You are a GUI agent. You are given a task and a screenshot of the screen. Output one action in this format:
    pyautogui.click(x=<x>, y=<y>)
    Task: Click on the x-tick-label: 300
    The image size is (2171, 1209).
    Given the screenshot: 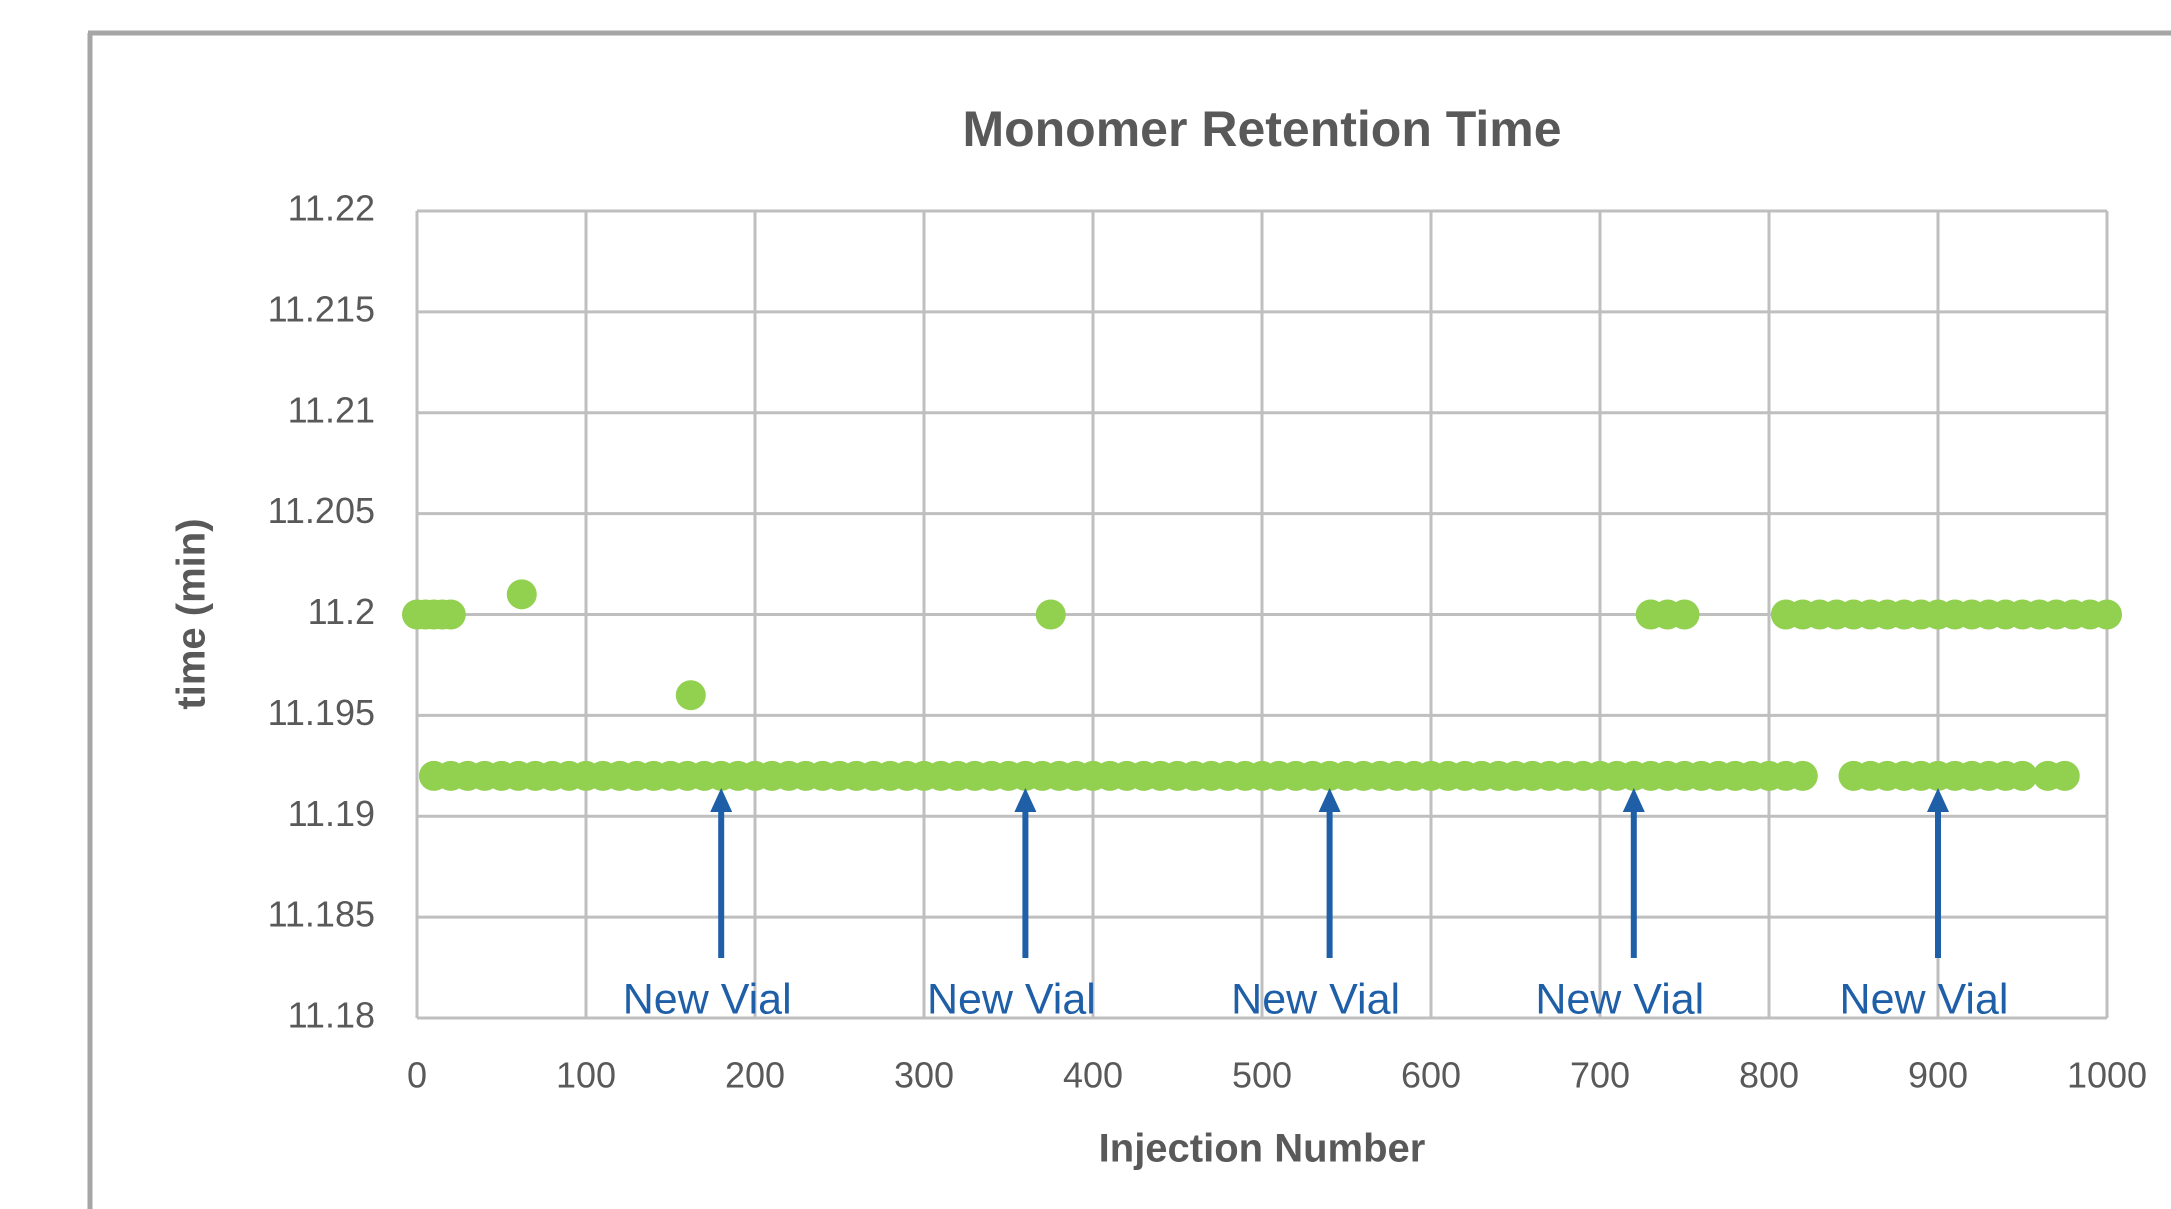 What is the action you would take?
    pyautogui.click(x=924, y=1075)
    